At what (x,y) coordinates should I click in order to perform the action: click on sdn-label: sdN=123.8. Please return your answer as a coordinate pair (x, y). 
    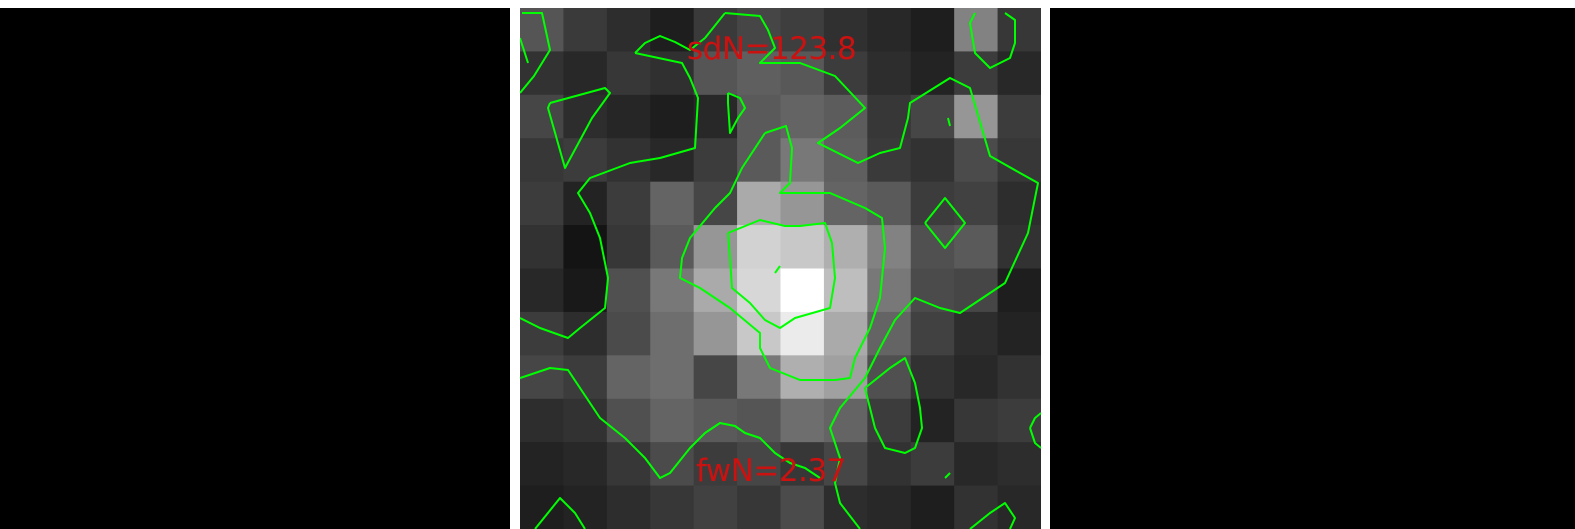
    Looking at the image, I should click on (772, 49).